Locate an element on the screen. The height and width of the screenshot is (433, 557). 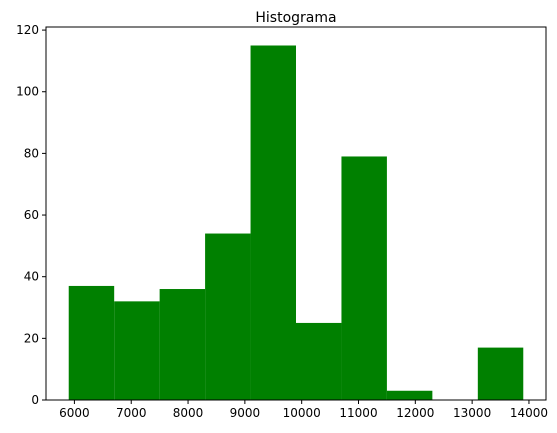
y-tick-label: 0 is located at coordinates (35, 400).